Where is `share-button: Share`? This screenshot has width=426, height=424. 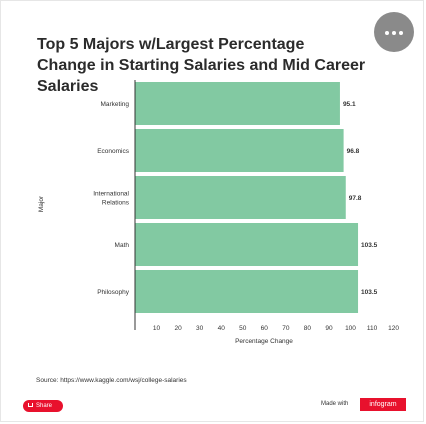
share-button: Share is located at coordinates (43, 406).